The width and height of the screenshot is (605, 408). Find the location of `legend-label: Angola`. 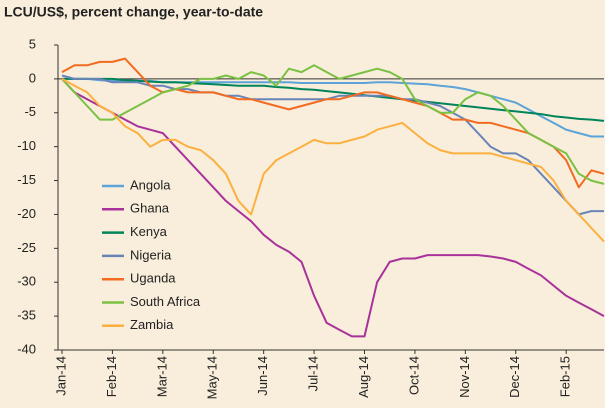

legend-label: Angola is located at coordinates (150, 184).